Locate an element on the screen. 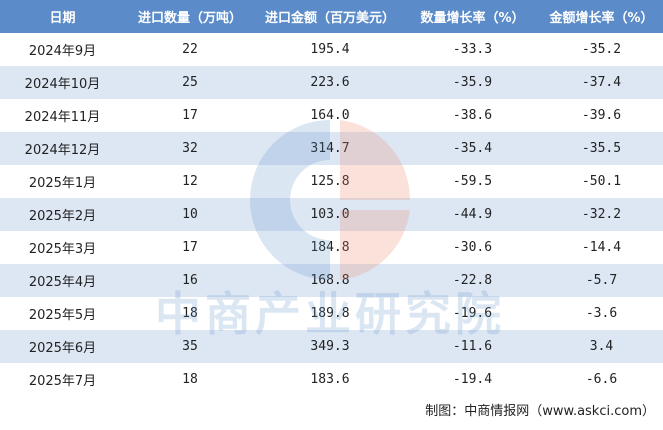 Image resolution: width=663 pixels, height=430 pixels. table-row: 2025年6月 35 349.3 -11.6 3.4 is located at coordinates (331, 346).